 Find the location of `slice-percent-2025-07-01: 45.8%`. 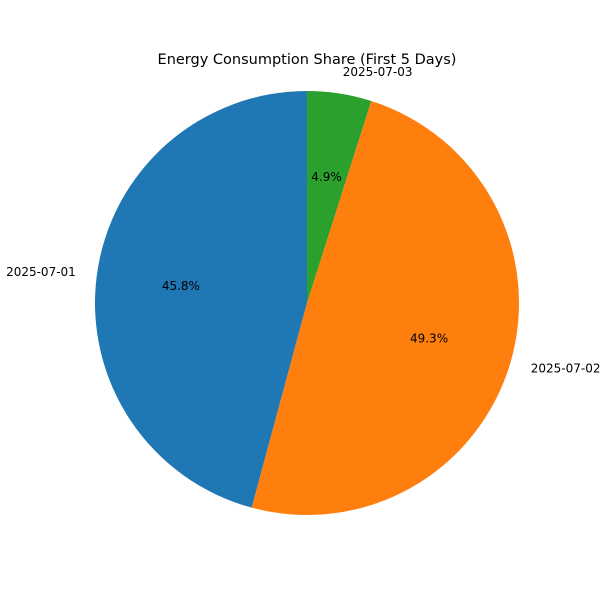

slice-percent-2025-07-01: 45.8% is located at coordinates (181, 286).